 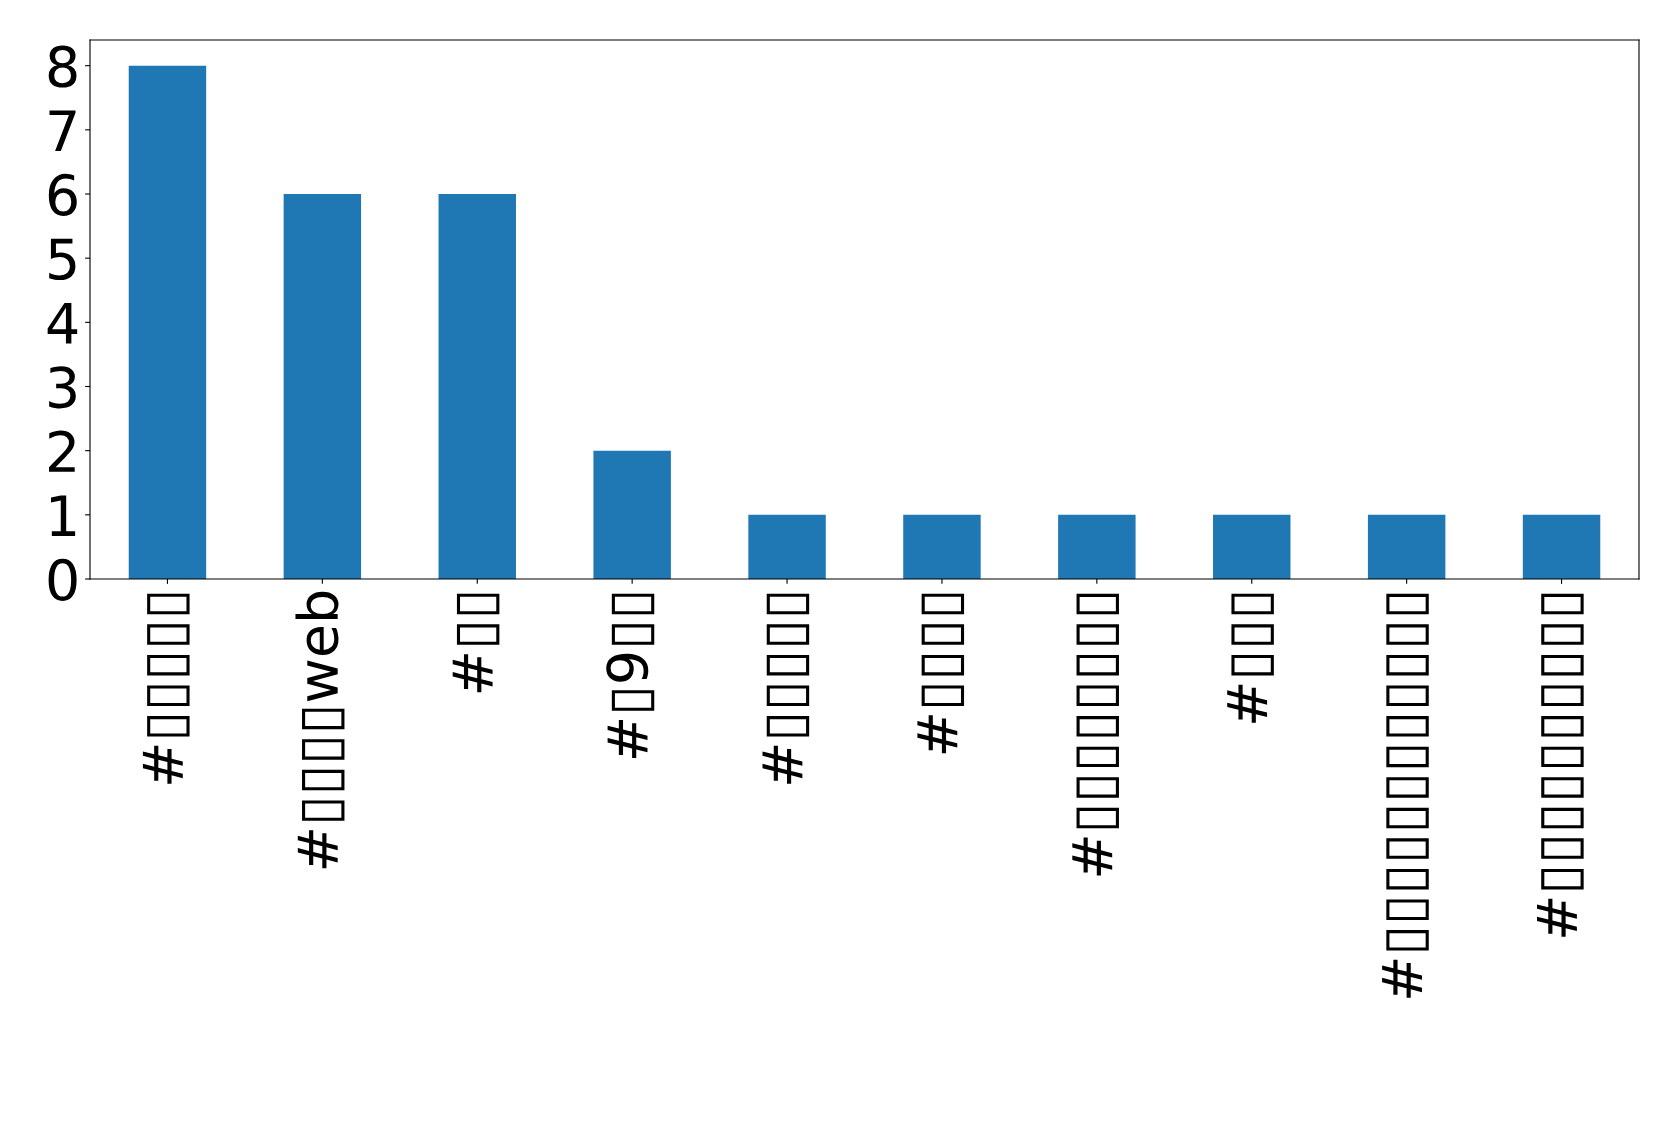 I want to click on y-tick-label: 0, so click(x=62, y=579).